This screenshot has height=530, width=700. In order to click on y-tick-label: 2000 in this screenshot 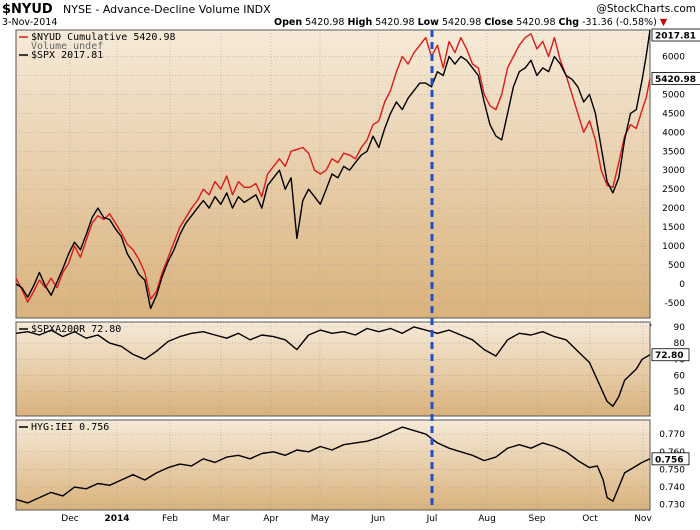, I will do `click(673, 209)`.